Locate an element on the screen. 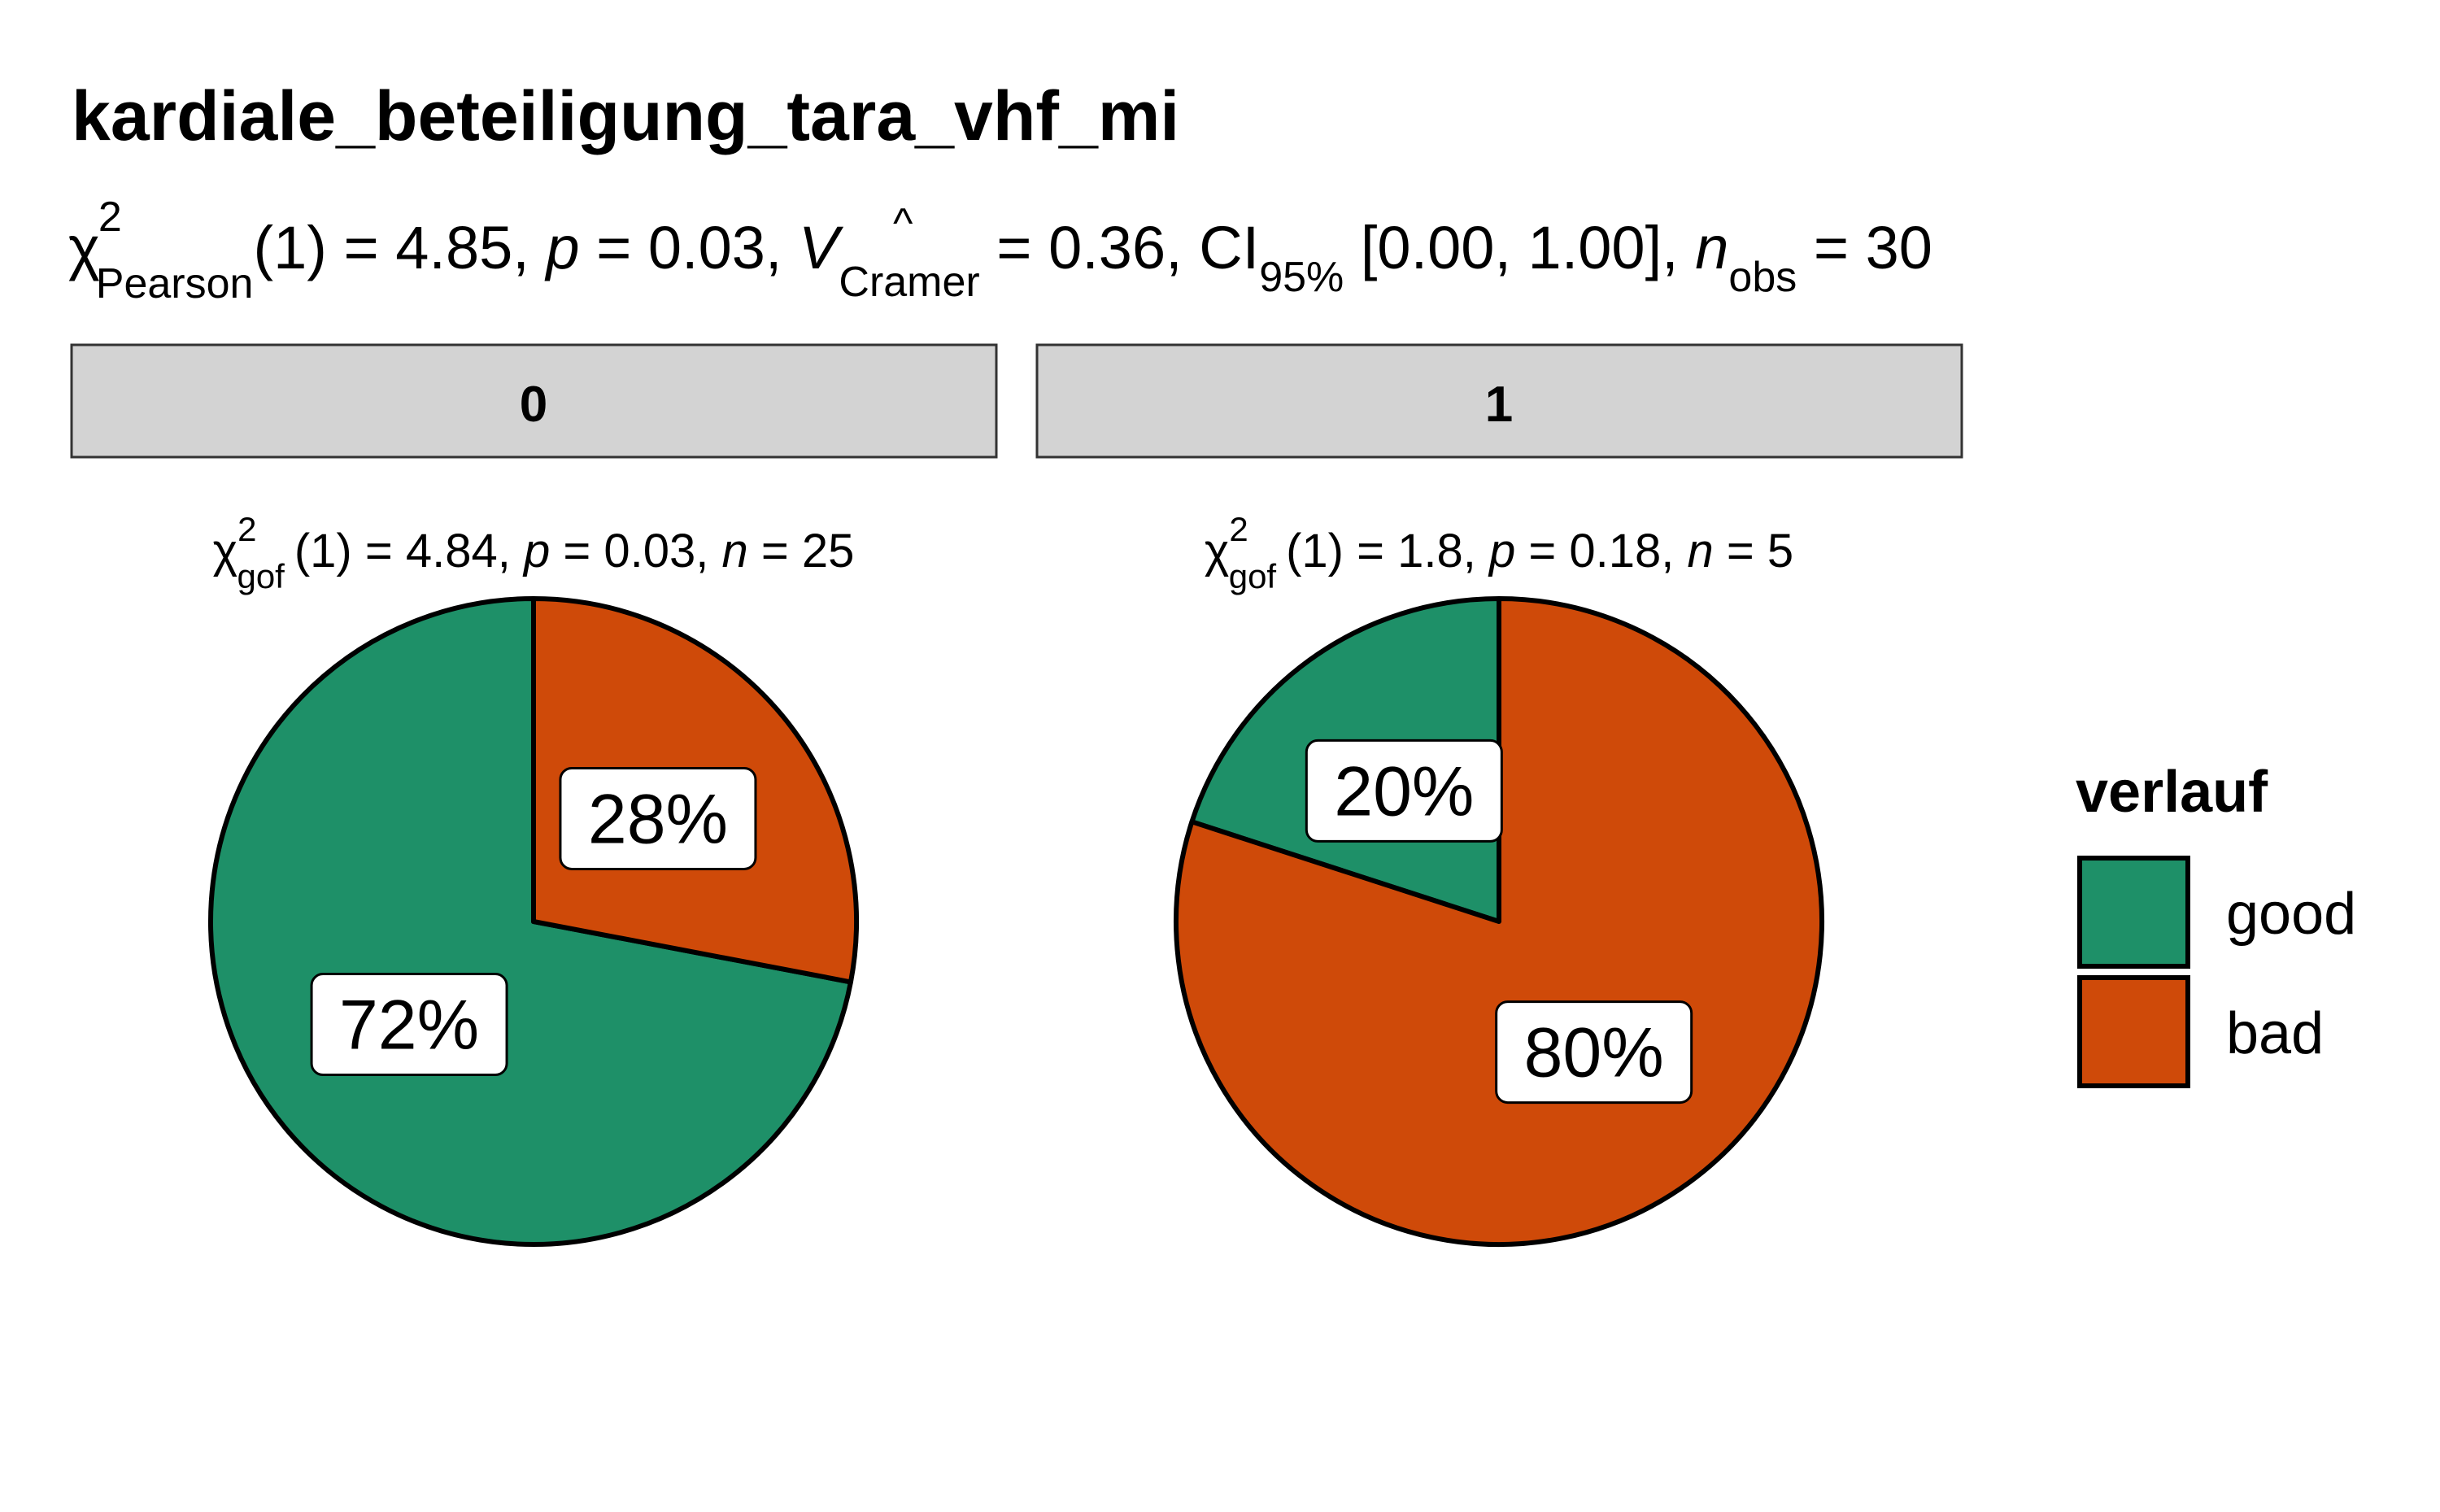  legend-swatch-good is located at coordinates (2133, 912).